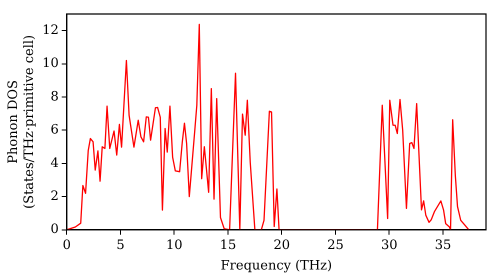 The height and width of the screenshot is (280, 500). What do you see at coordinates (54, 230) in the screenshot?
I see `y-tick-label: 0` at bounding box center [54, 230].